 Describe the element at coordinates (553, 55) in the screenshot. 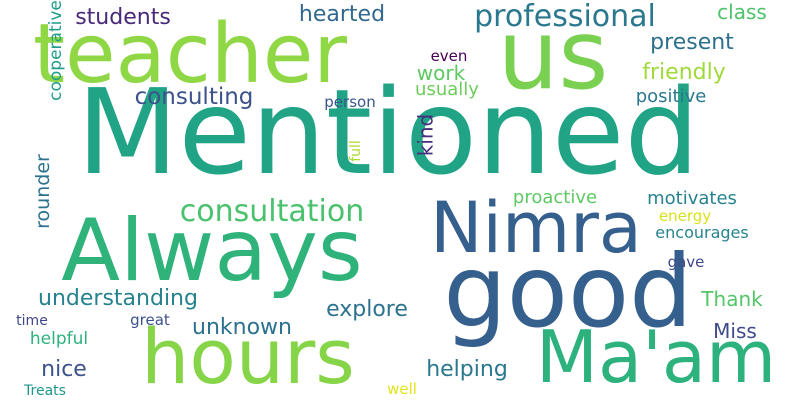

I see `word-us: us` at that location.